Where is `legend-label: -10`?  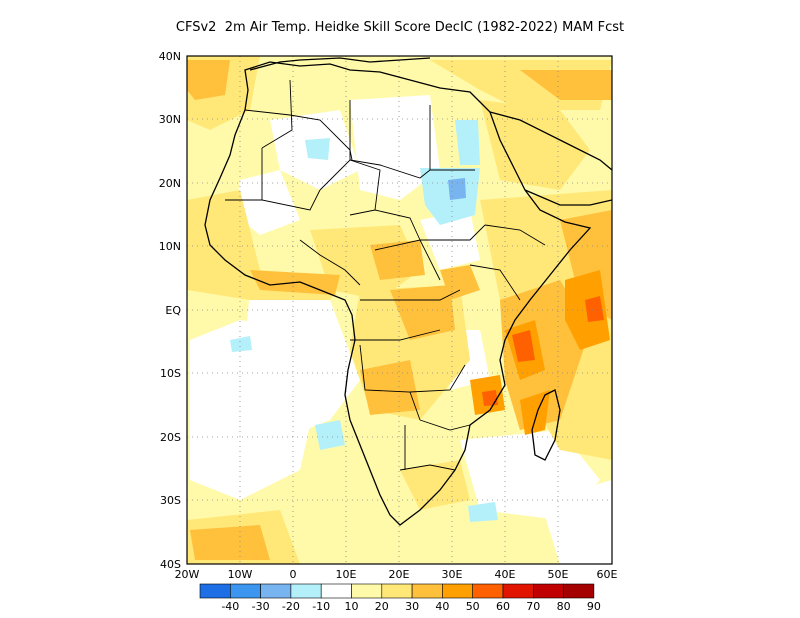
legend-label: -10 is located at coordinates (321, 606).